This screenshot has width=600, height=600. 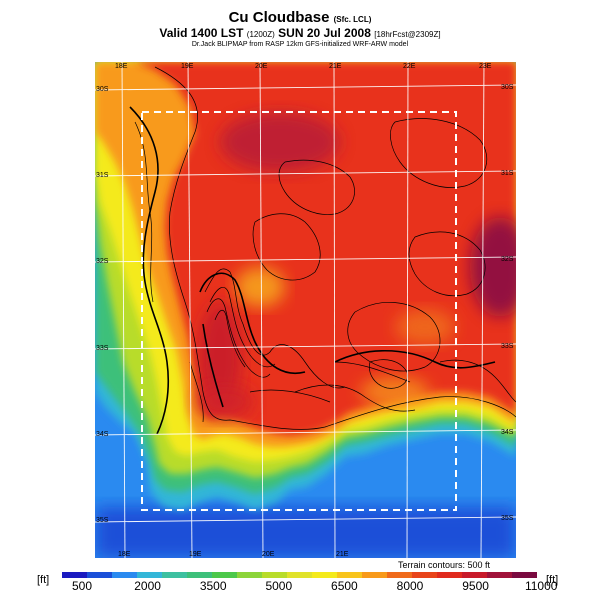 I want to click on colorbar-tick-label: 8000, so click(x=410, y=586).